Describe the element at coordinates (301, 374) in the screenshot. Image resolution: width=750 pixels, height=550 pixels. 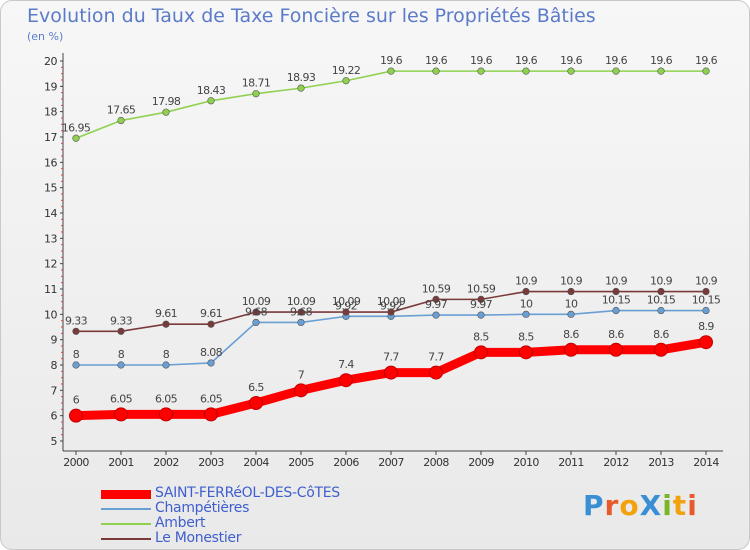
I see `data-label: 7` at that location.